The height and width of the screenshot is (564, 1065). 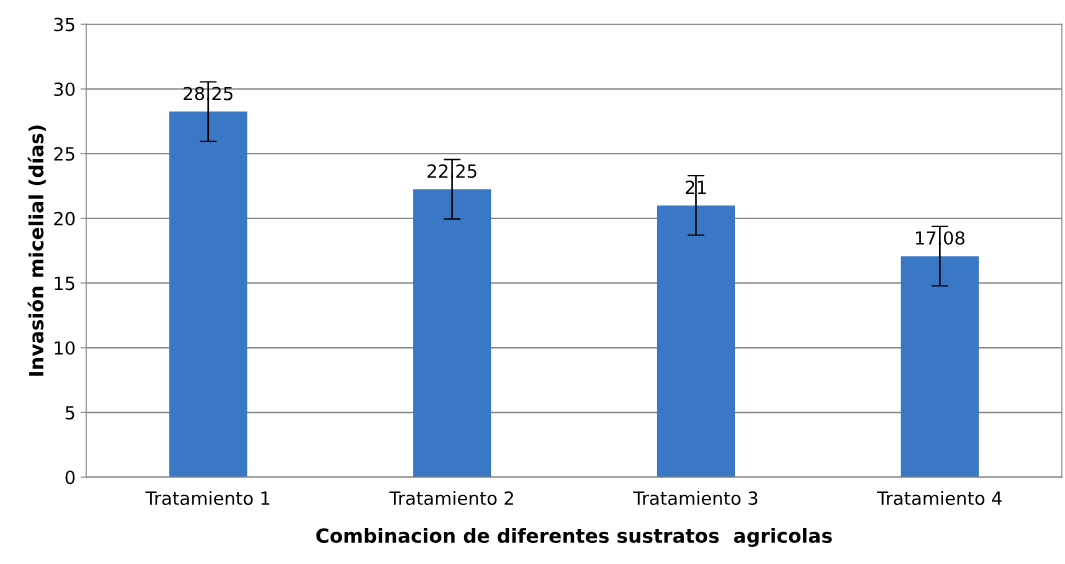 I want to click on y-tick-label: 20, so click(x=64, y=218).